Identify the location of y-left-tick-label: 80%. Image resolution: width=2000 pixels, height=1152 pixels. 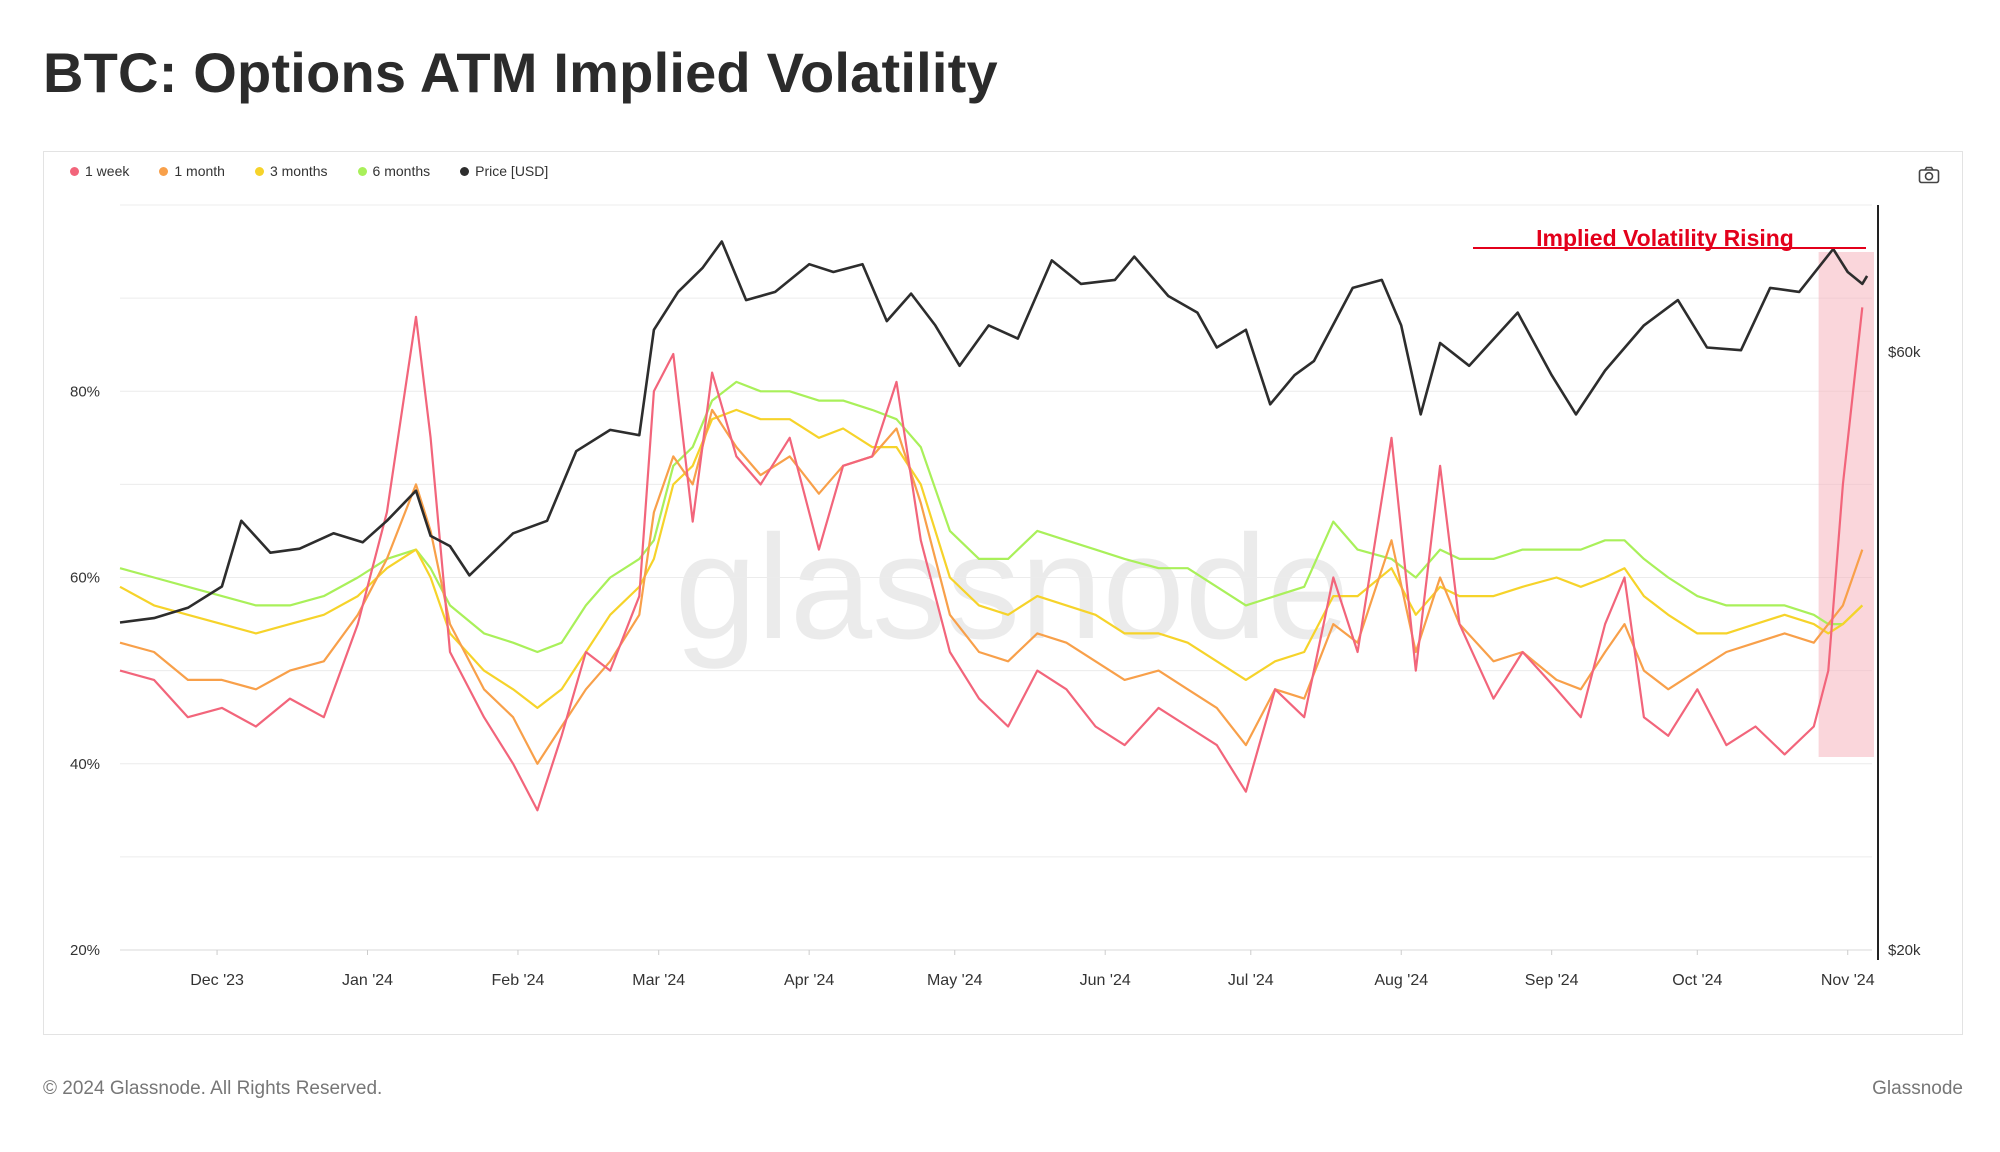
(85, 391).